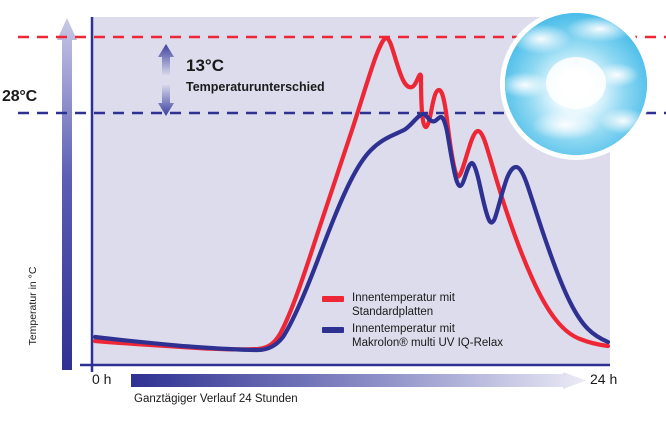 The height and width of the screenshot is (422, 666). I want to click on legend-label-line2: Standardplatten, so click(393, 311).